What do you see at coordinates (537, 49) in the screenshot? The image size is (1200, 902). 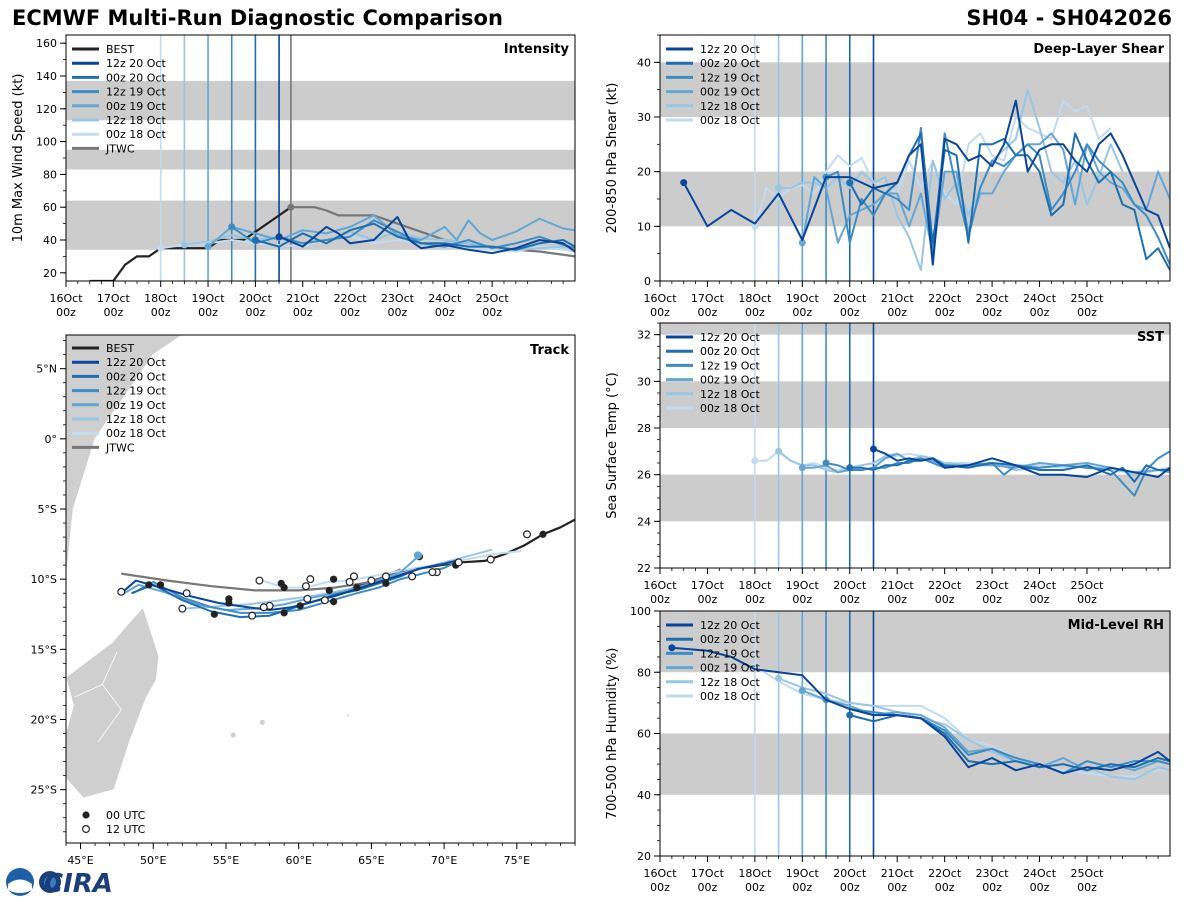 I see `panel-title: Intensity` at bounding box center [537, 49].